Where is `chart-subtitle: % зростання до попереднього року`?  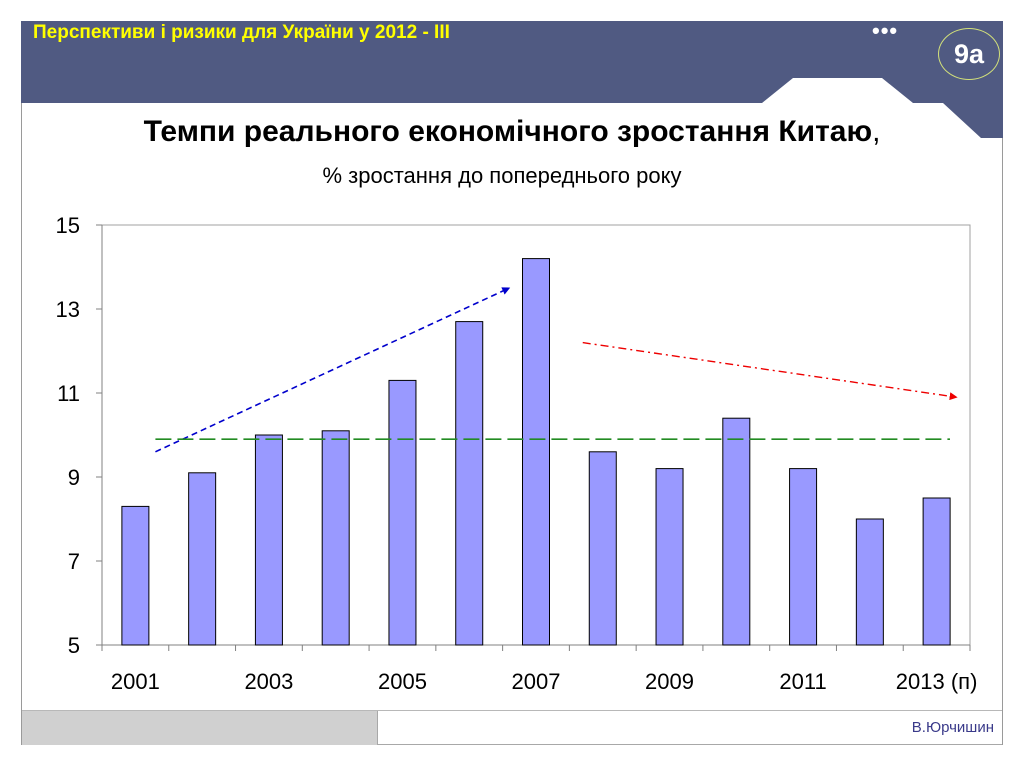 chart-subtitle: % зростання до попереднього року is located at coordinates (502, 175).